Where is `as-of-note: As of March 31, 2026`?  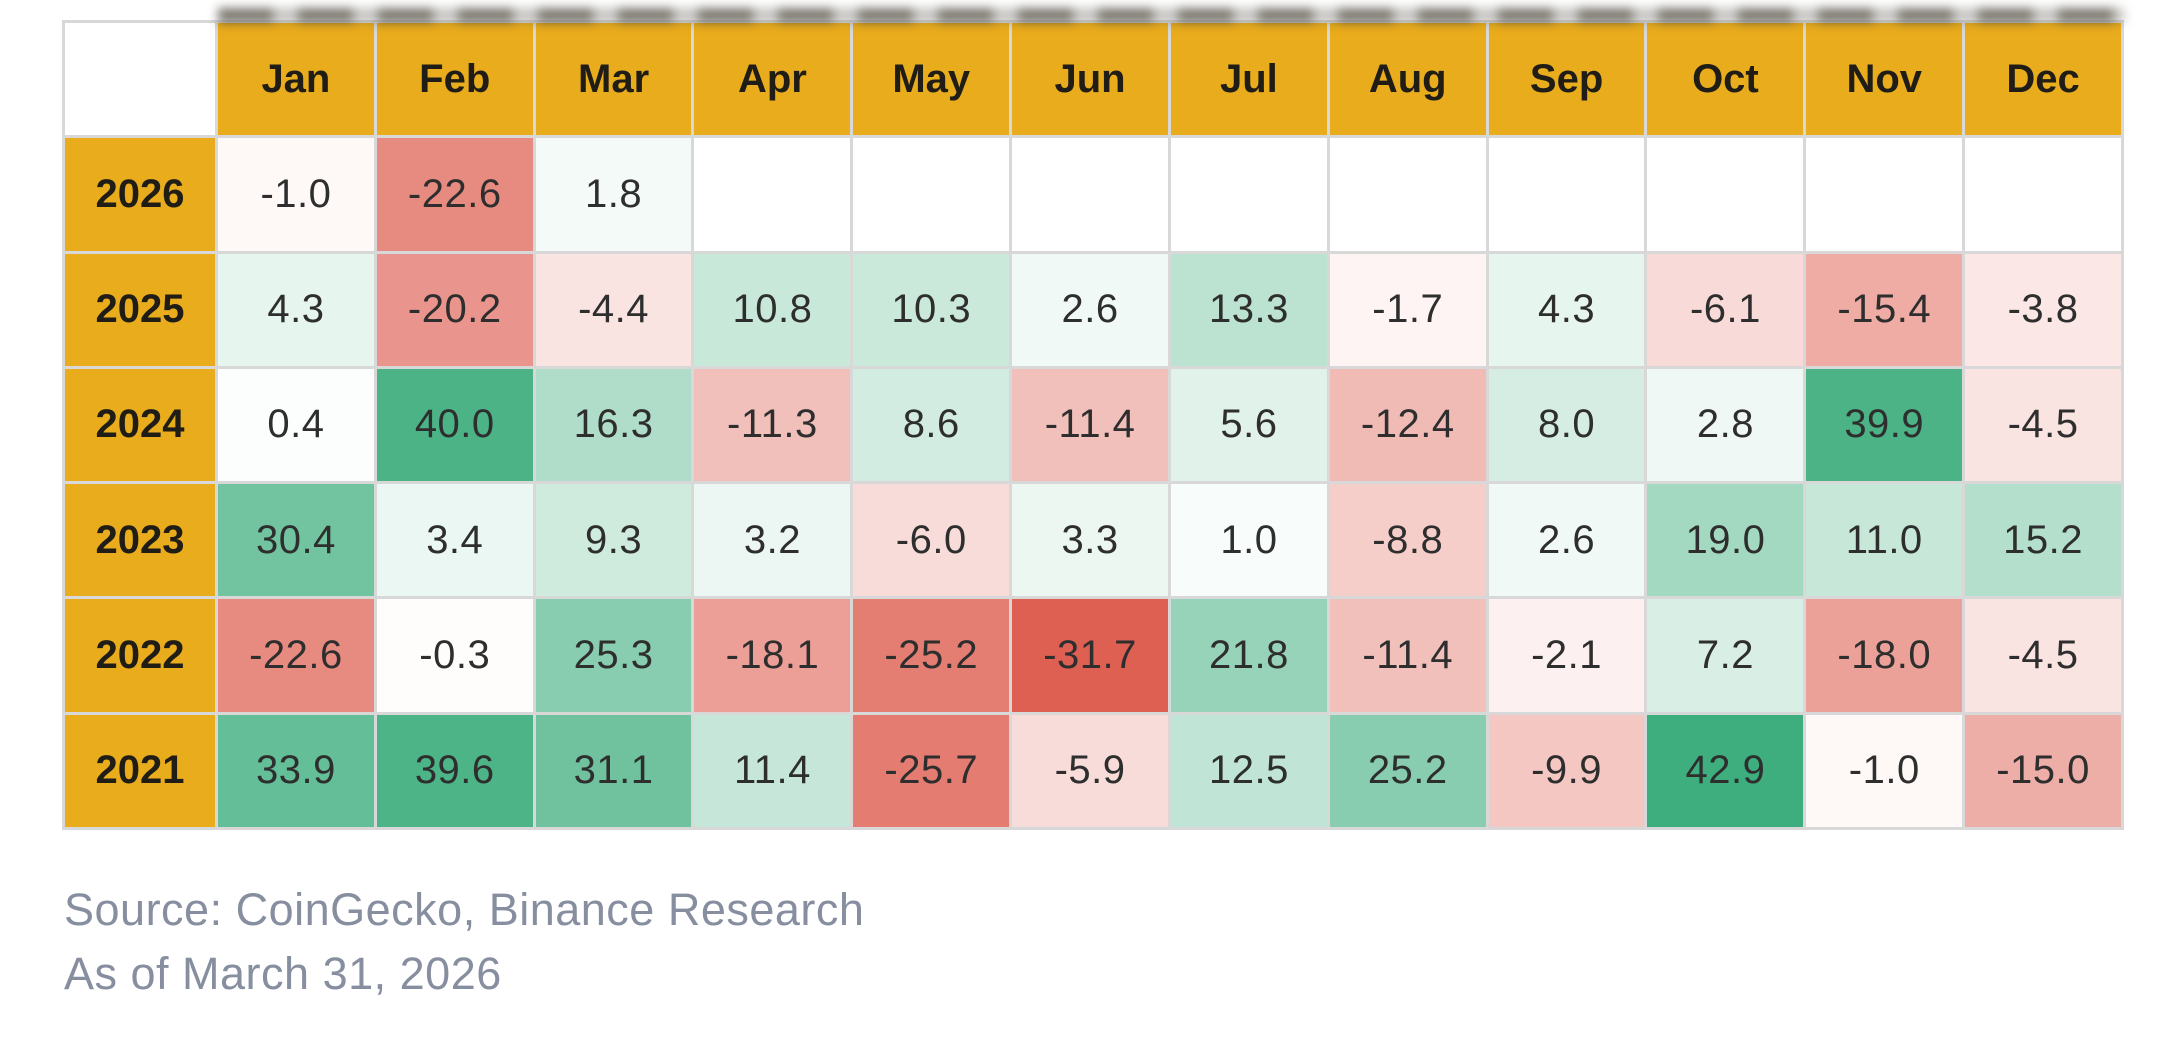
as-of-note: As of March 31, 2026 is located at coordinates (283, 973).